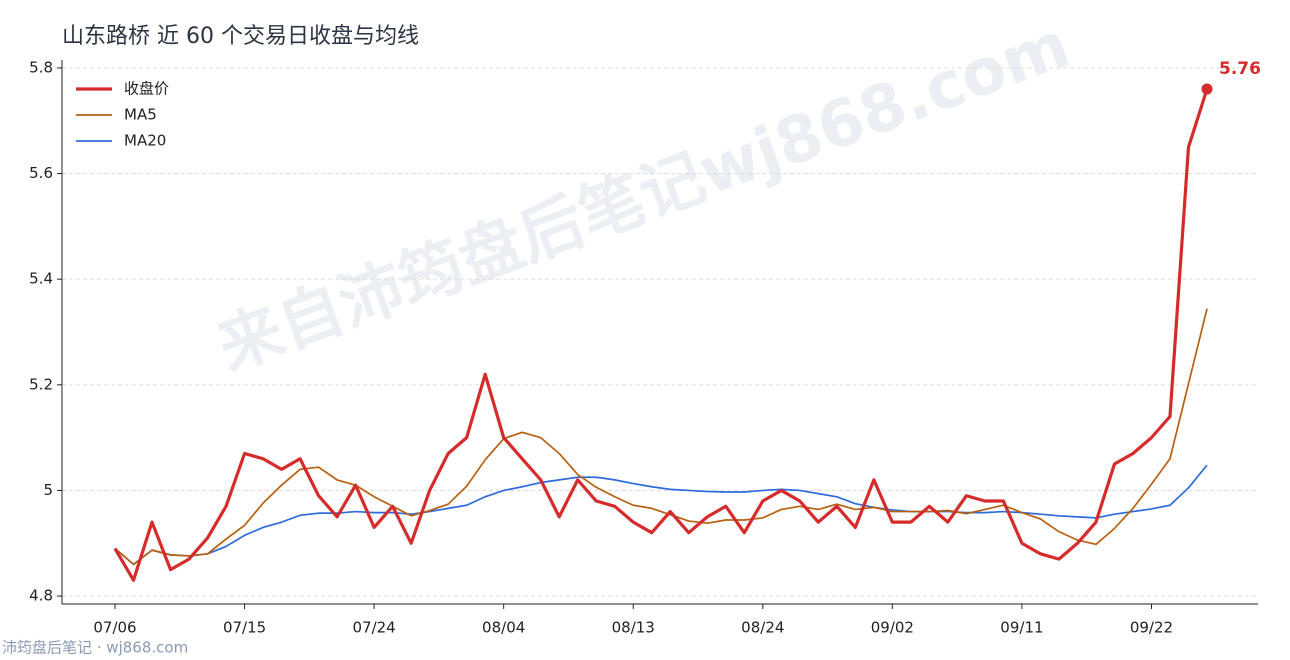  What do you see at coordinates (41, 67) in the screenshot?
I see `y-tick-label: 5.8` at bounding box center [41, 67].